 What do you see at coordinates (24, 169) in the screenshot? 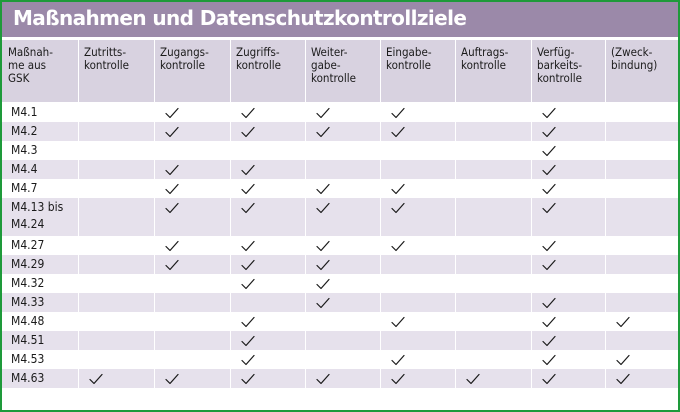
I see `measure-label: M4.4` at bounding box center [24, 169].